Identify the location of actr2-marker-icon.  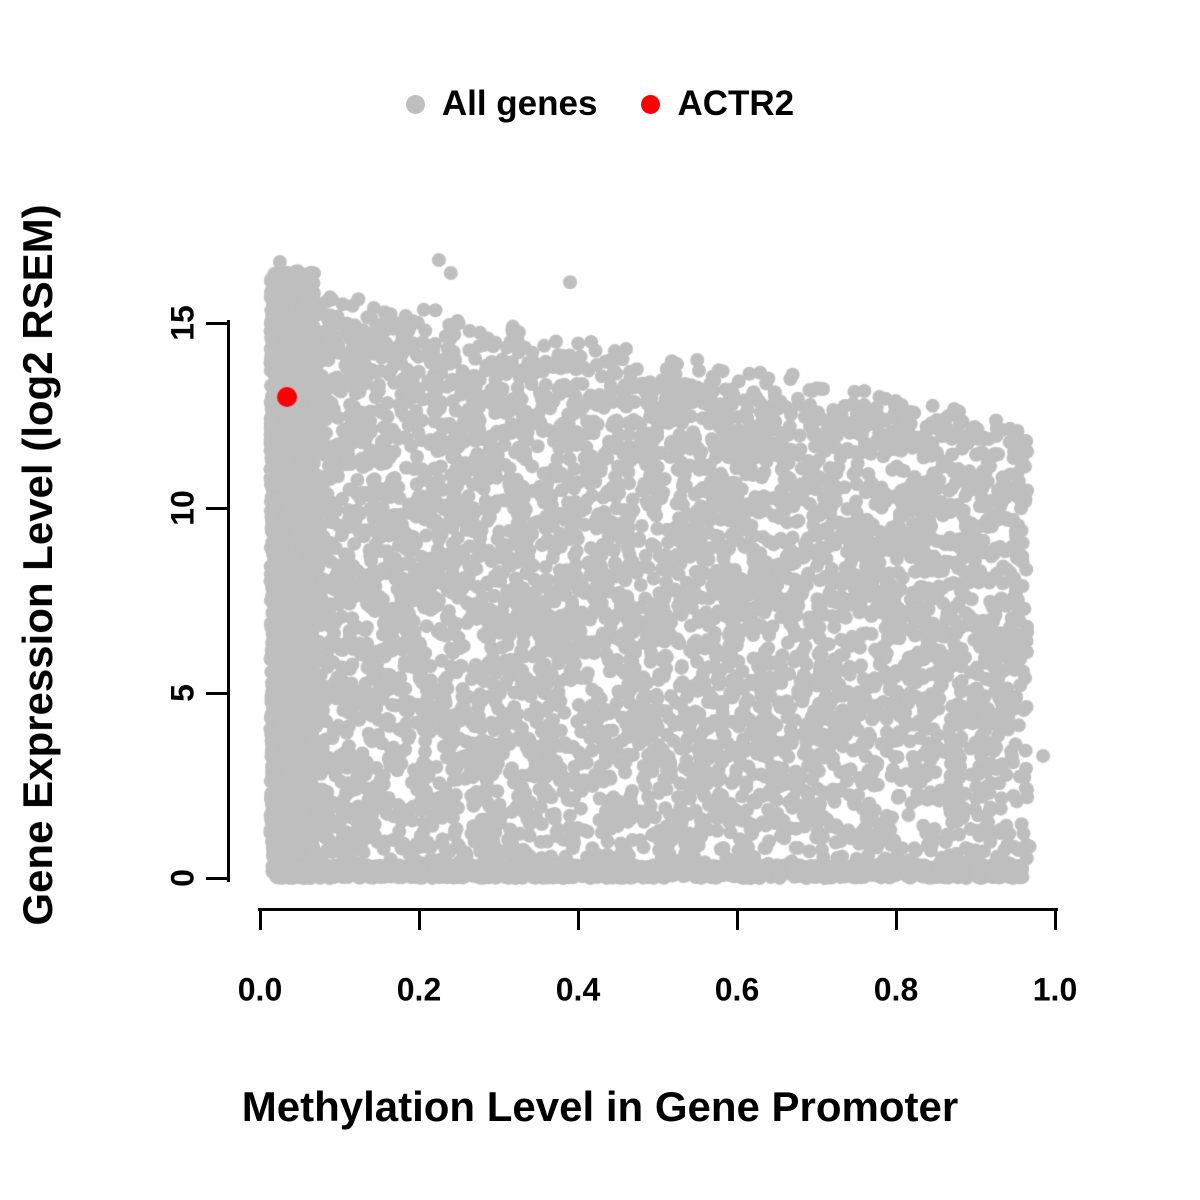
(651, 104).